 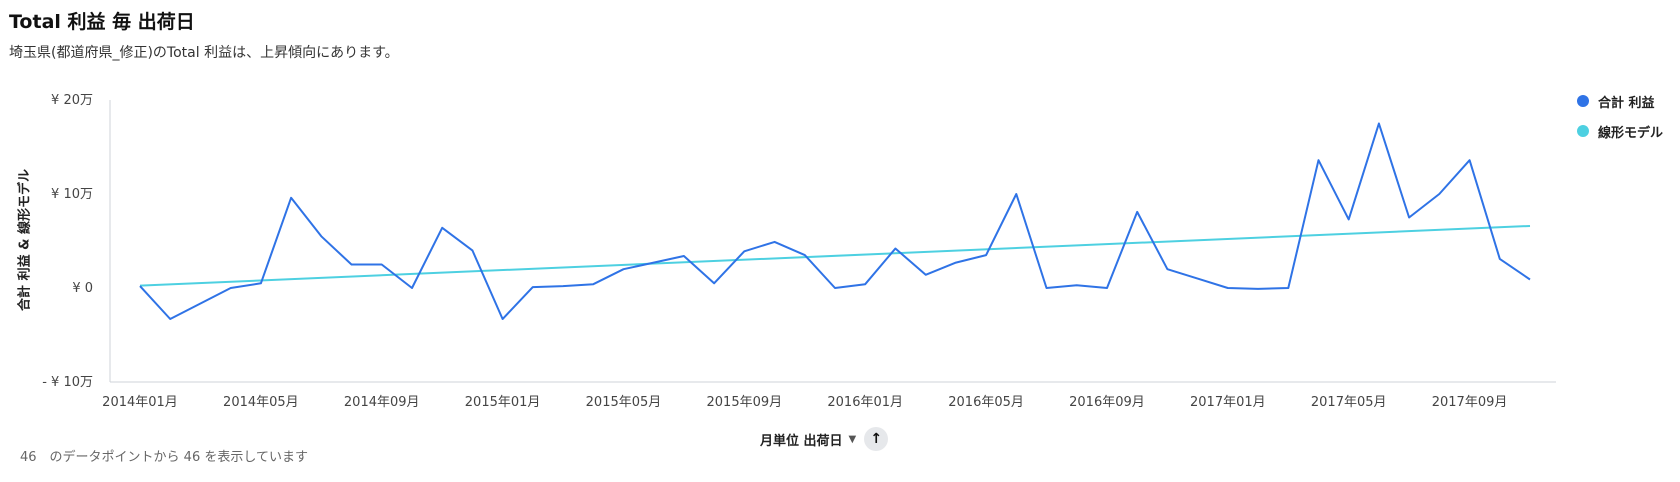 I want to click on legend-dot-model, so click(x=1583, y=131).